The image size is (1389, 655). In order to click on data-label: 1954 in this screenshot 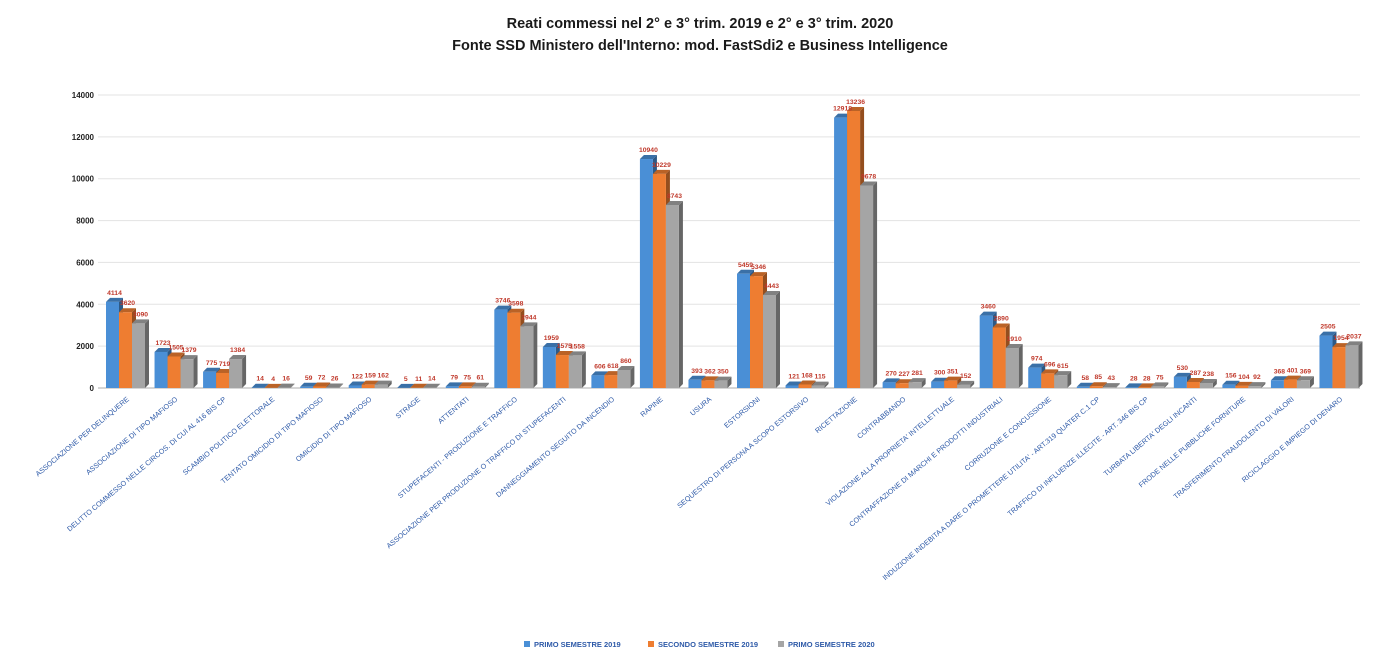, I will do `click(1340, 338)`.